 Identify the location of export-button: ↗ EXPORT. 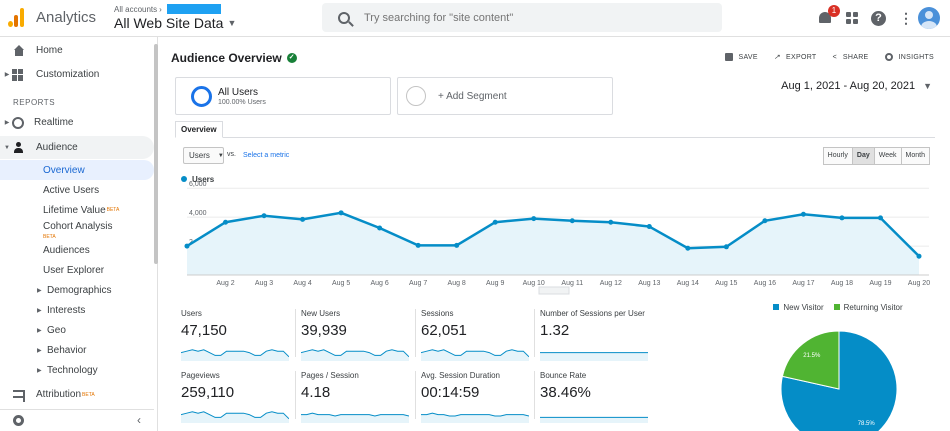
(795, 57).